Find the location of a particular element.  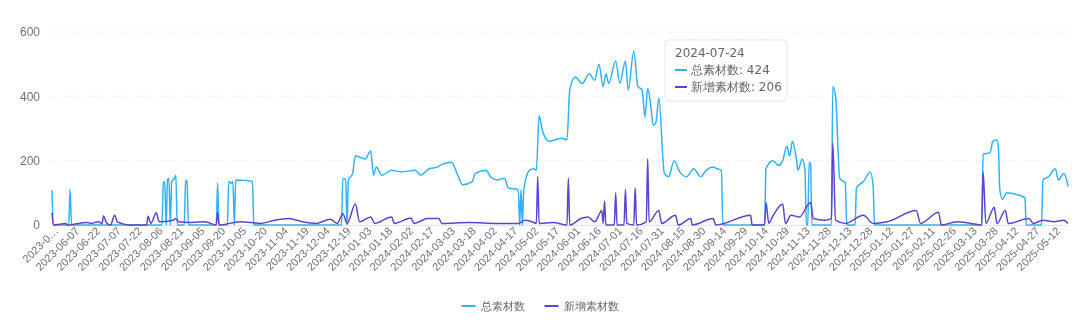

legend-label: 总素材数 is located at coordinates (502, 306).